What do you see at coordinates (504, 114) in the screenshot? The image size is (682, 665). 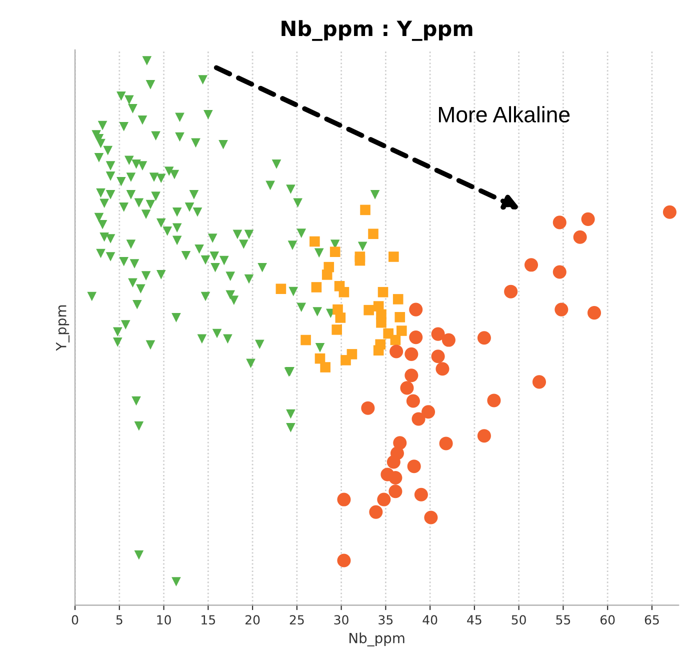 I see `annotation: More Alkaline` at bounding box center [504, 114].